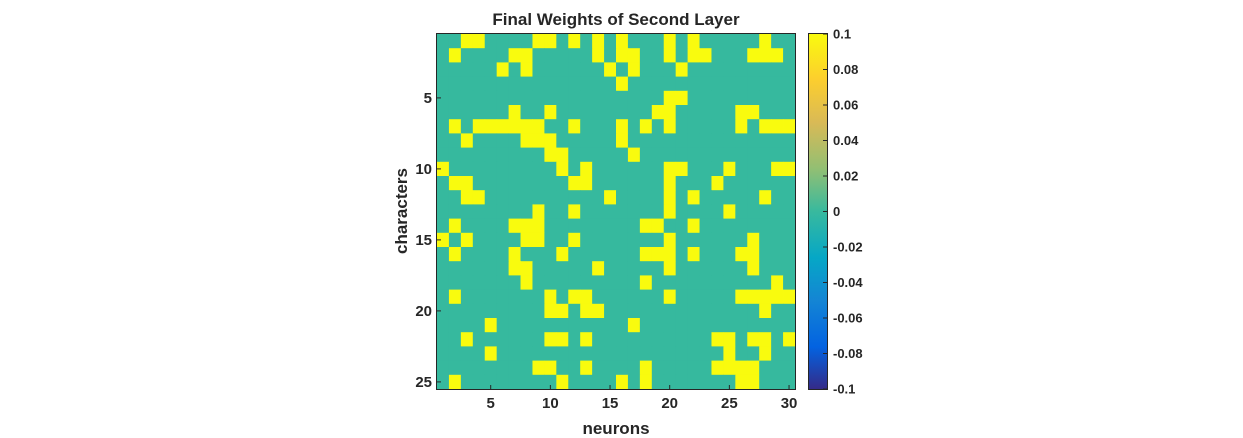 This screenshot has width=1243, height=438. What do you see at coordinates (669, 403) in the screenshot?
I see `x-tick-label: 20` at bounding box center [669, 403].